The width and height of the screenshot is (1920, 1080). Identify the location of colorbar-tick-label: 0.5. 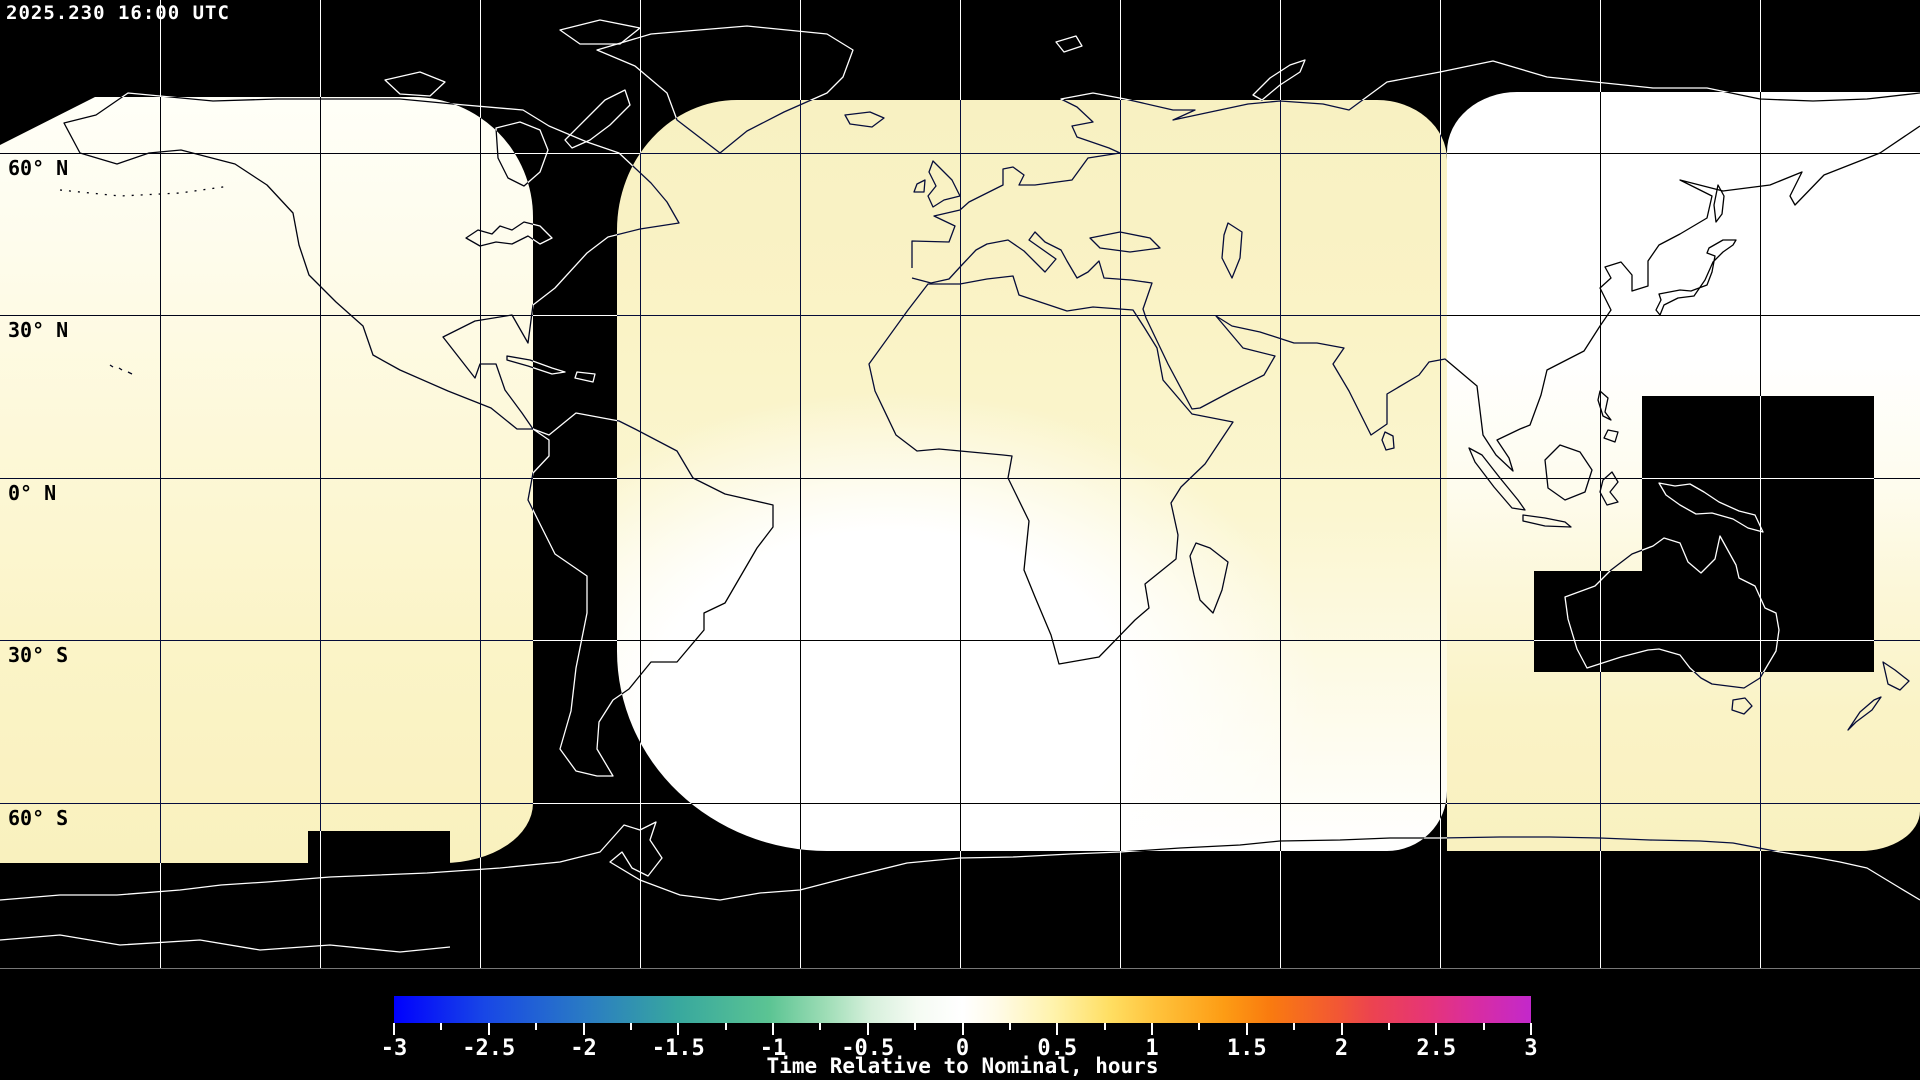
(1057, 1048).